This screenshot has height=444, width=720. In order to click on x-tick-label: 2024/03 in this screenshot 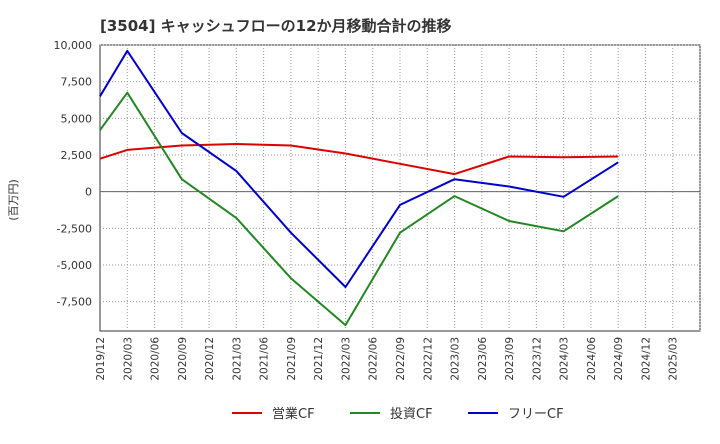, I will do `click(565, 359)`.